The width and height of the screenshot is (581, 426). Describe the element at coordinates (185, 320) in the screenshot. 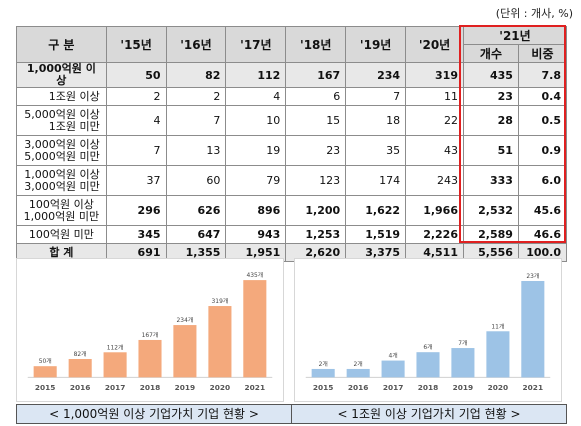

I see `data-label: 234개` at that location.